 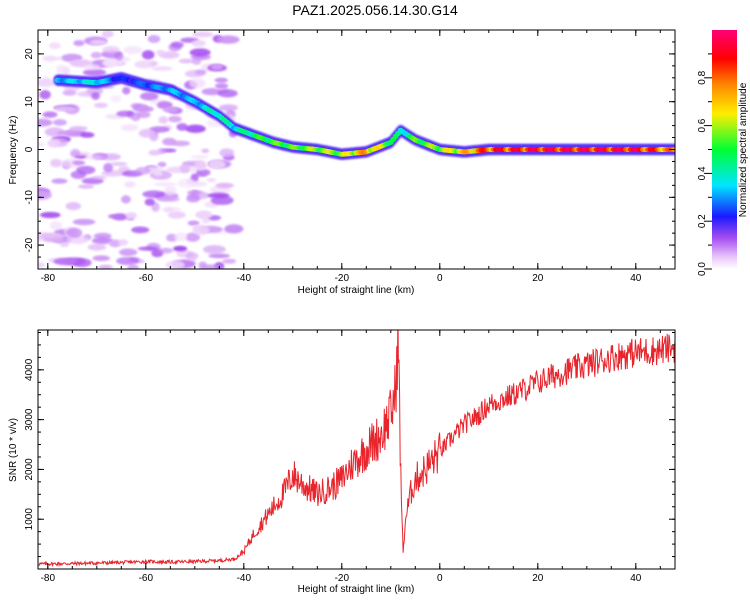 I want to click on x-tick-label: -80, so click(x=48, y=578).